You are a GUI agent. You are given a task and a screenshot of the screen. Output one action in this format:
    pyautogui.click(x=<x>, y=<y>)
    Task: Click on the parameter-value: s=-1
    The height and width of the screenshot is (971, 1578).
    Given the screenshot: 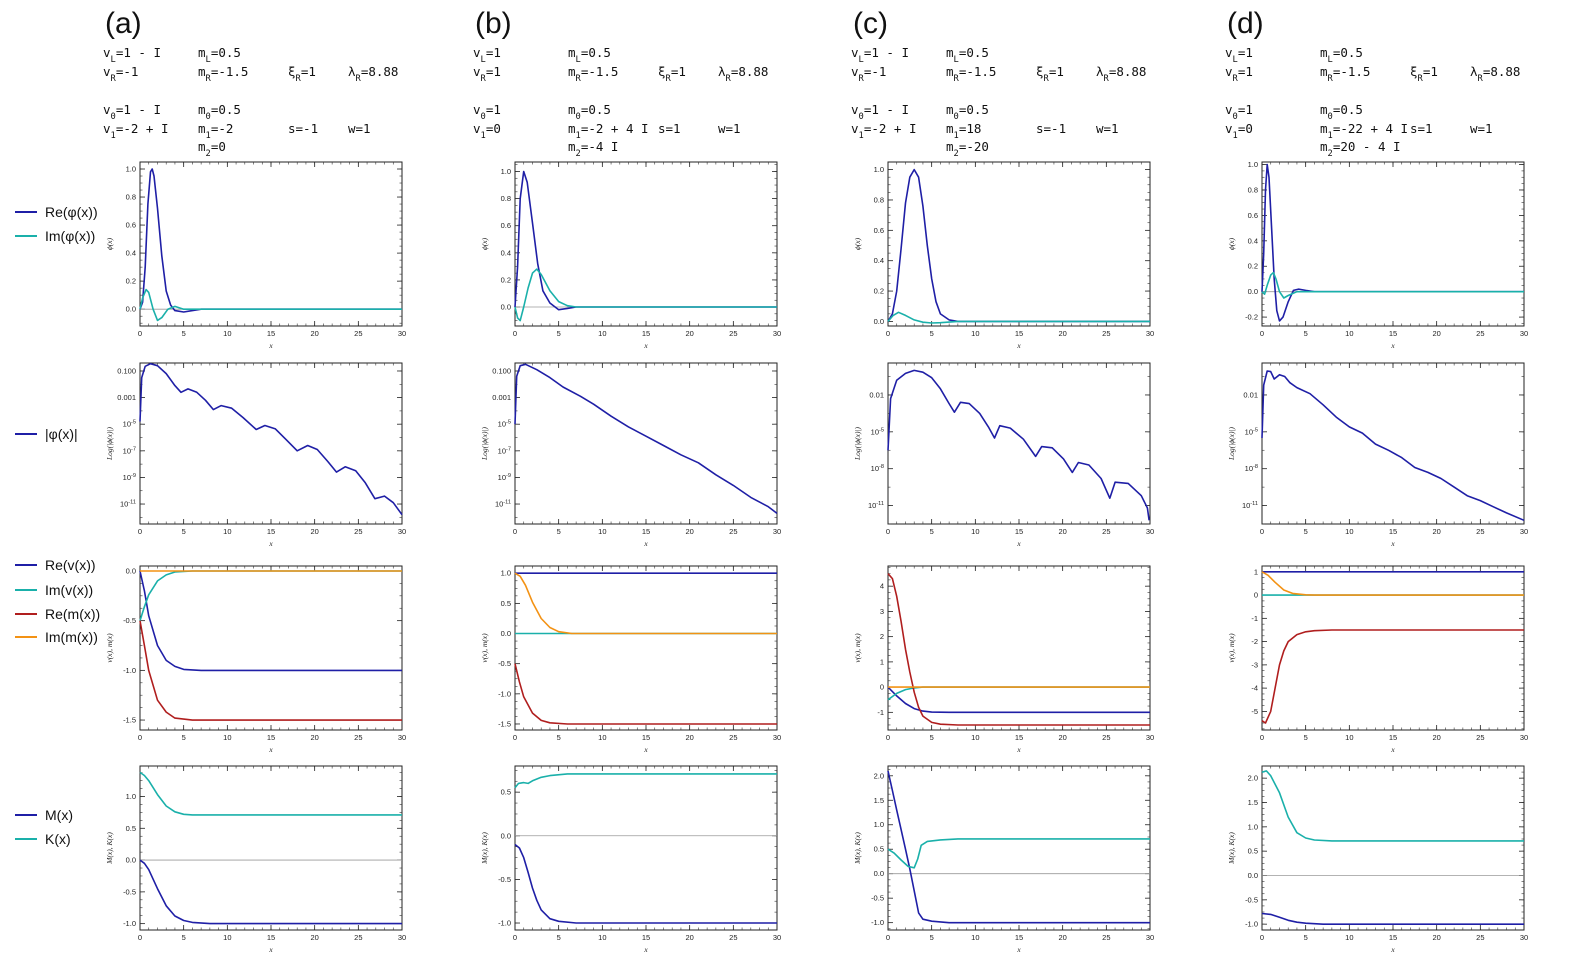 What is the action you would take?
    pyautogui.click(x=303, y=128)
    